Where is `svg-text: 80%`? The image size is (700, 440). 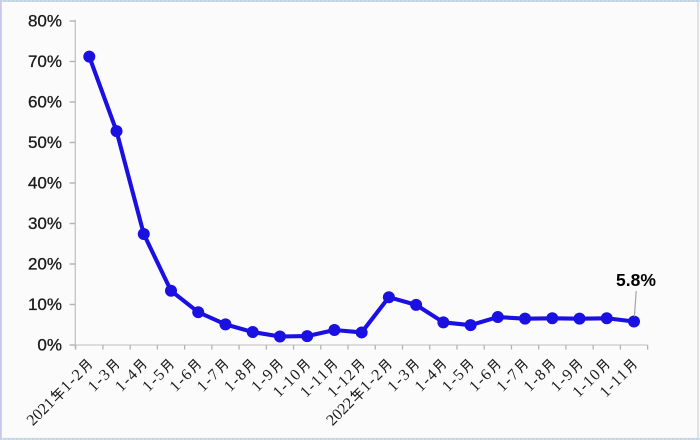 svg-text: 80% is located at coordinates (45, 21).